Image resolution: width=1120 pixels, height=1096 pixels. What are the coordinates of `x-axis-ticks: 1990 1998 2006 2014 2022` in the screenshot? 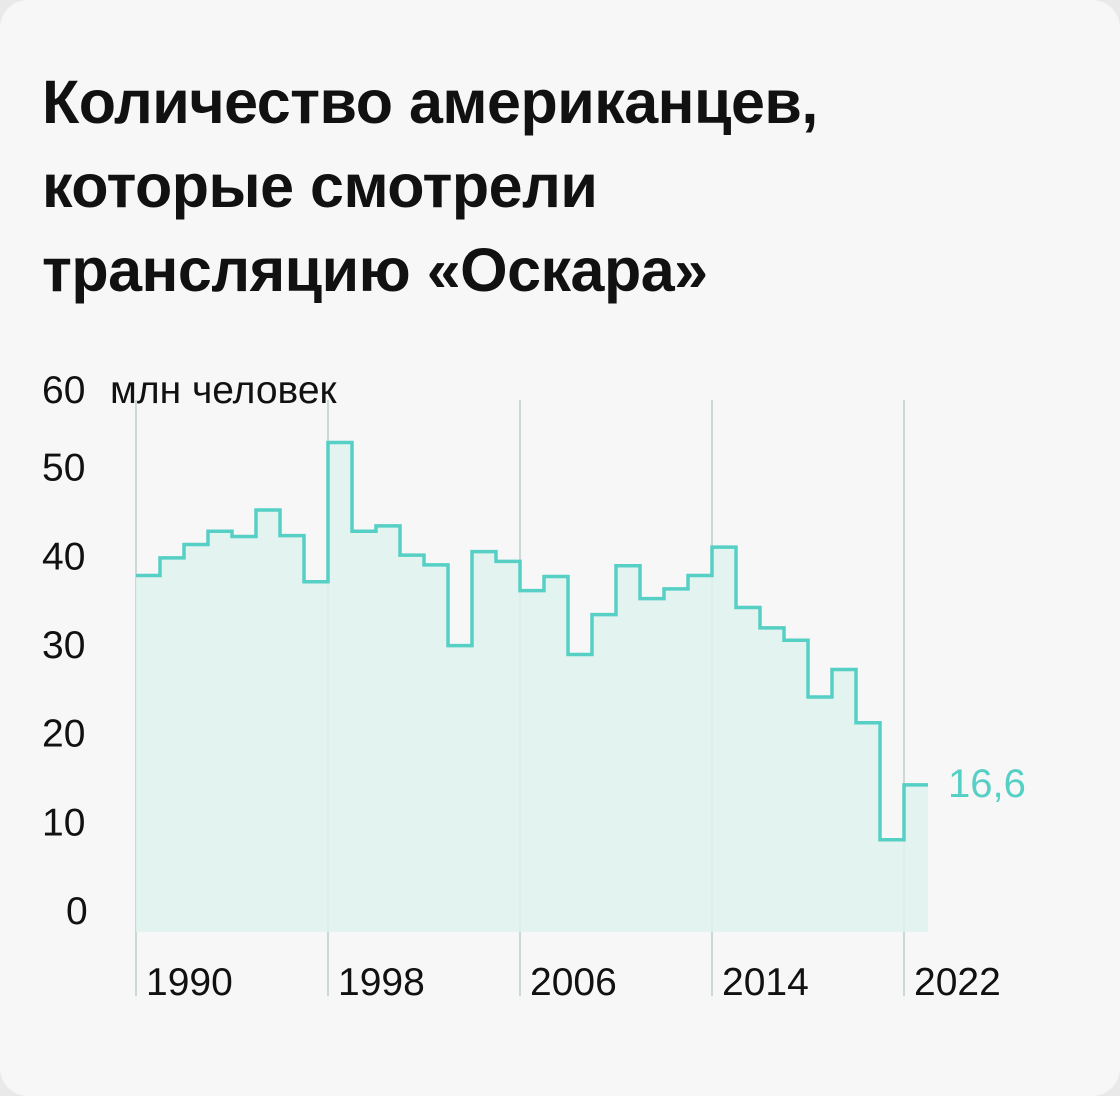 It's located at (573, 982).